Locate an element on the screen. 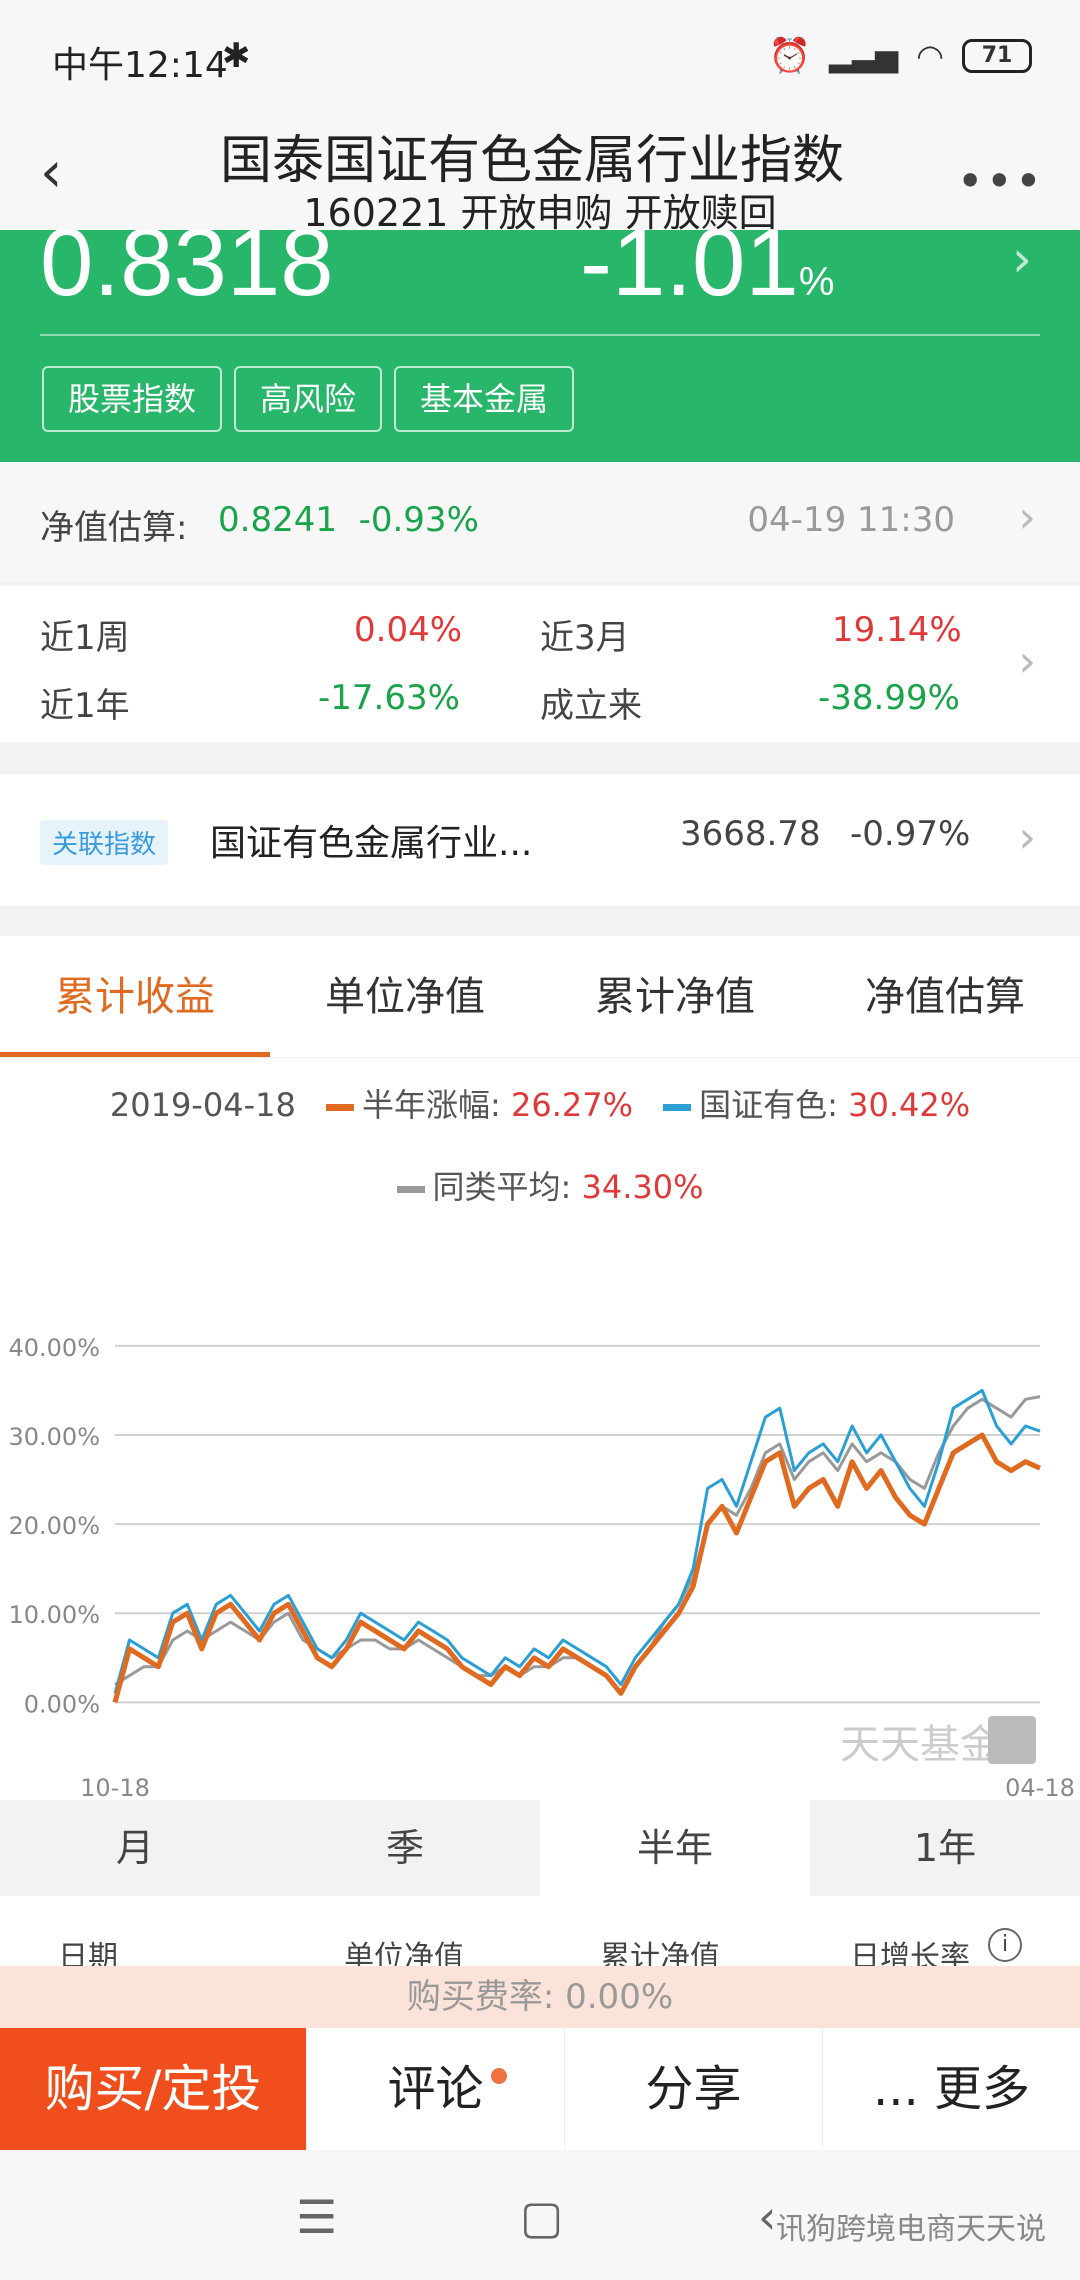 This screenshot has height=2280, width=1080. watermark-text: 讯狗跨境电商天天说 is located at coordinates (911, 2229).